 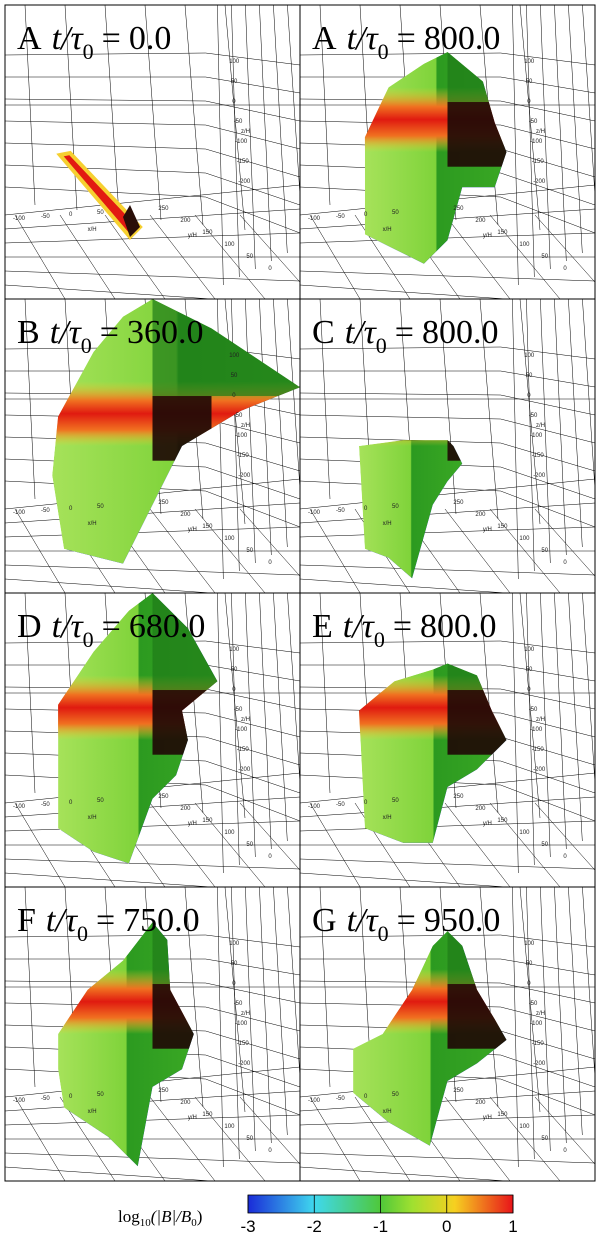 What do you see at coordinates (129, 1216) in the screenshot?
I see `label-part: log` at bounding box center [129, 1216].